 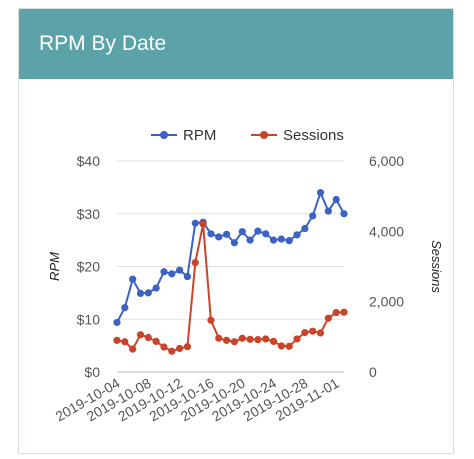 I want to click on y2-tick-label: 6,000, so click(x=386, y=161).